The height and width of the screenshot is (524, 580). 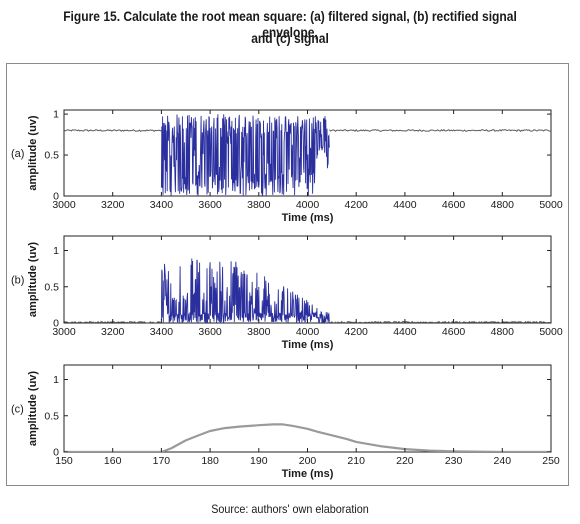 I want to click on x-tick-label: 180, so click(x=210, y=461).